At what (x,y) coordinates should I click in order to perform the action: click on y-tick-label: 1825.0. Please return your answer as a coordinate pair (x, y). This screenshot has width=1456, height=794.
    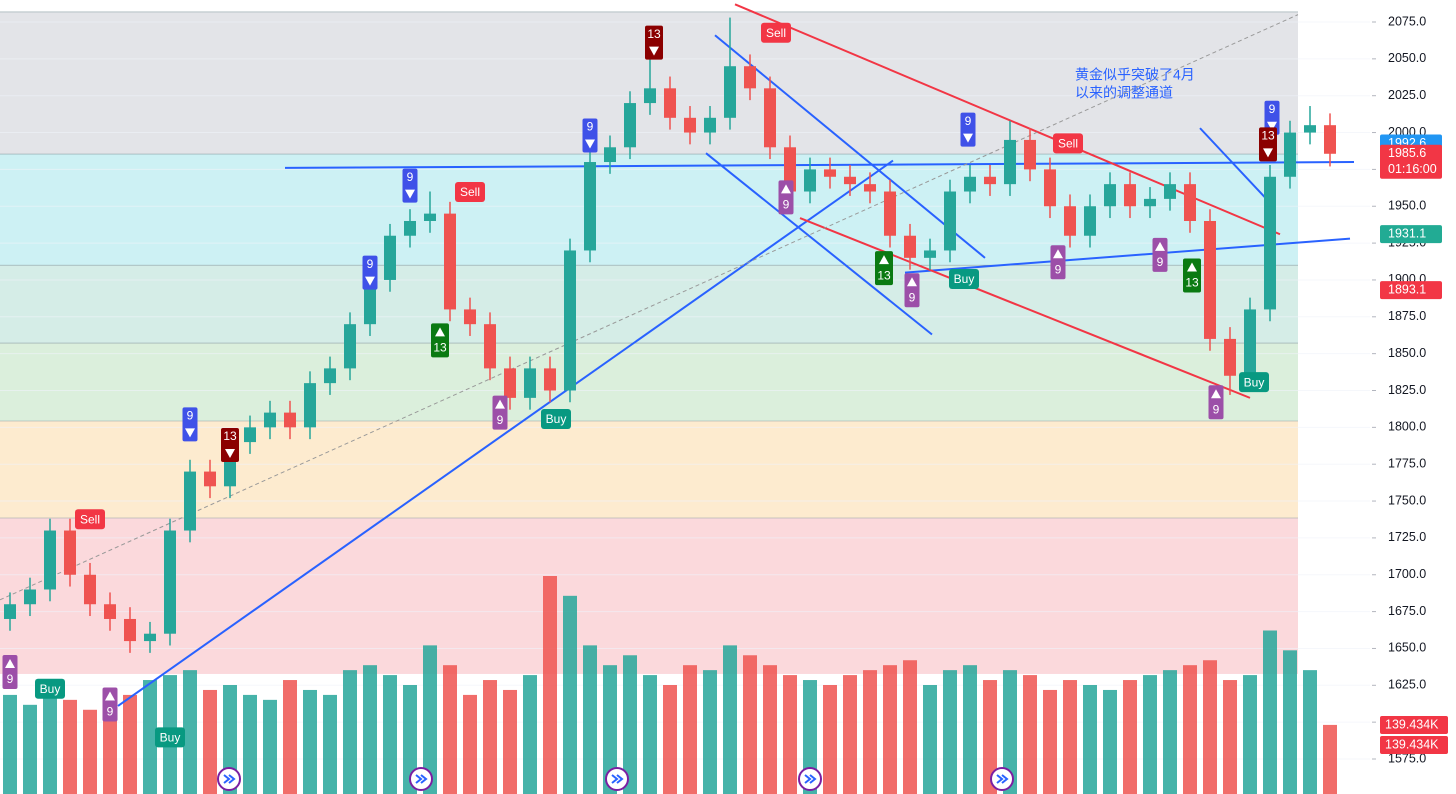
    Looking at the image, I should click on (1407, 390).